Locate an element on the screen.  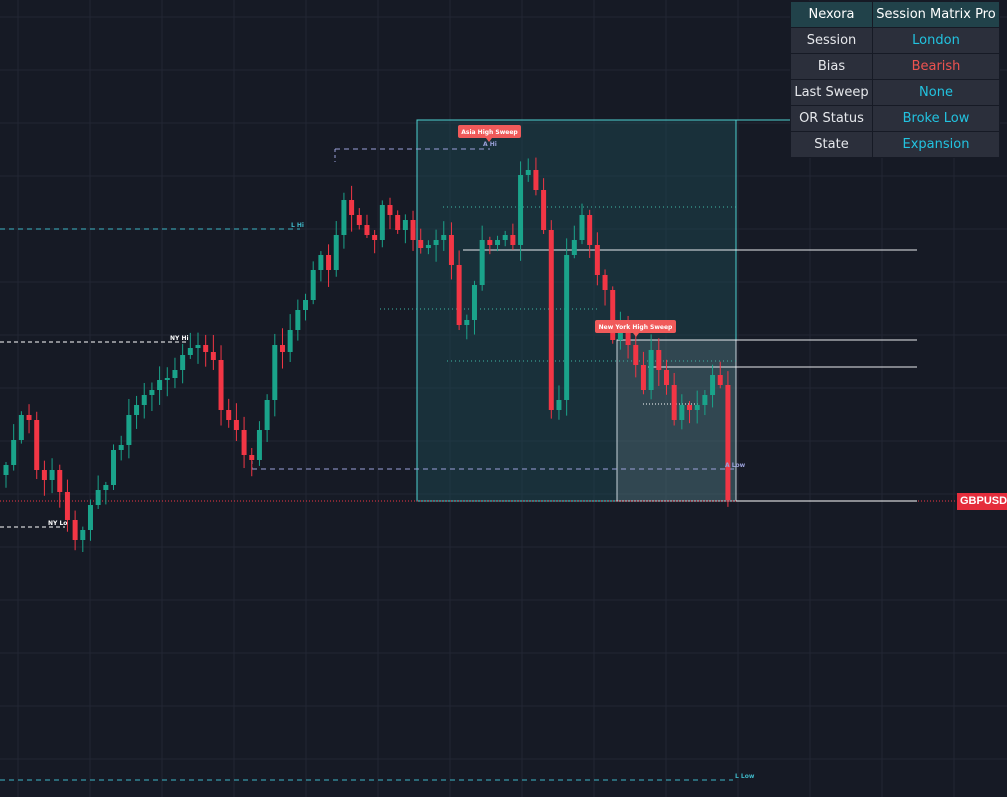
panel-row-bias: Bias Bearish is located at coordinates (895, 66).